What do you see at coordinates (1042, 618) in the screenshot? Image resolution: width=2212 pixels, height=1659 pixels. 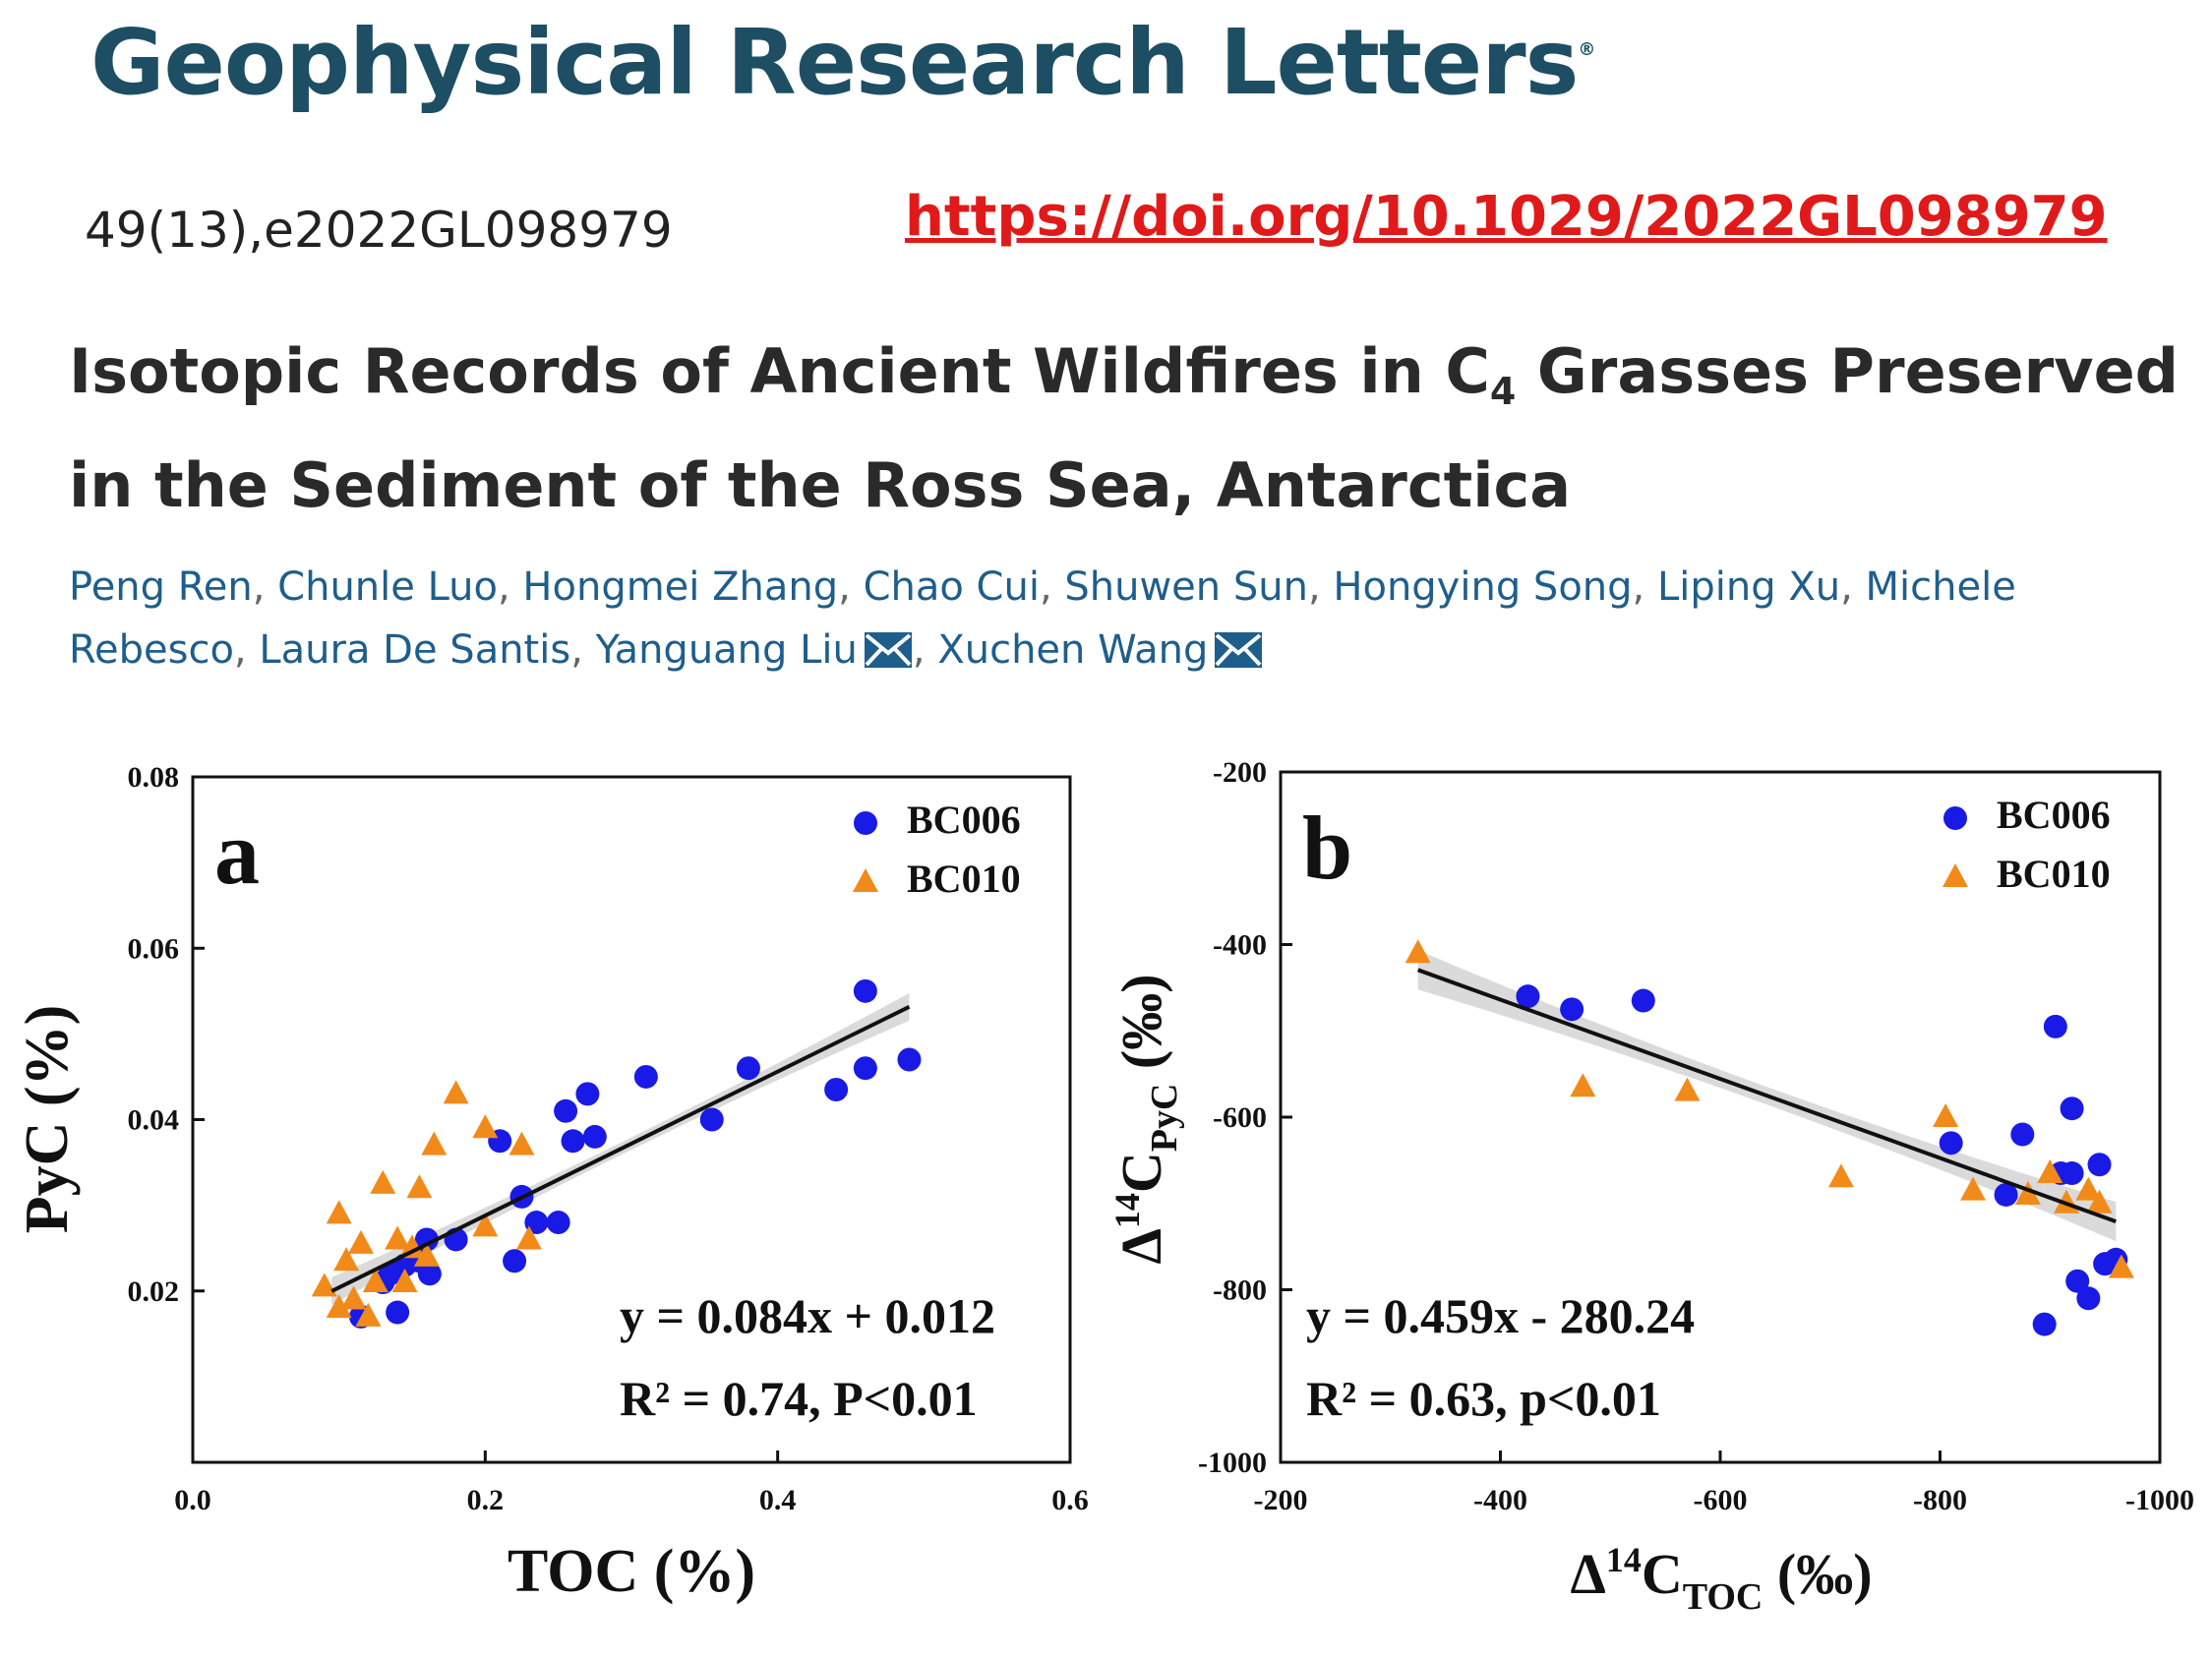 I see `author-link: Michele Rebesco` at bounding box center [1042, 618].